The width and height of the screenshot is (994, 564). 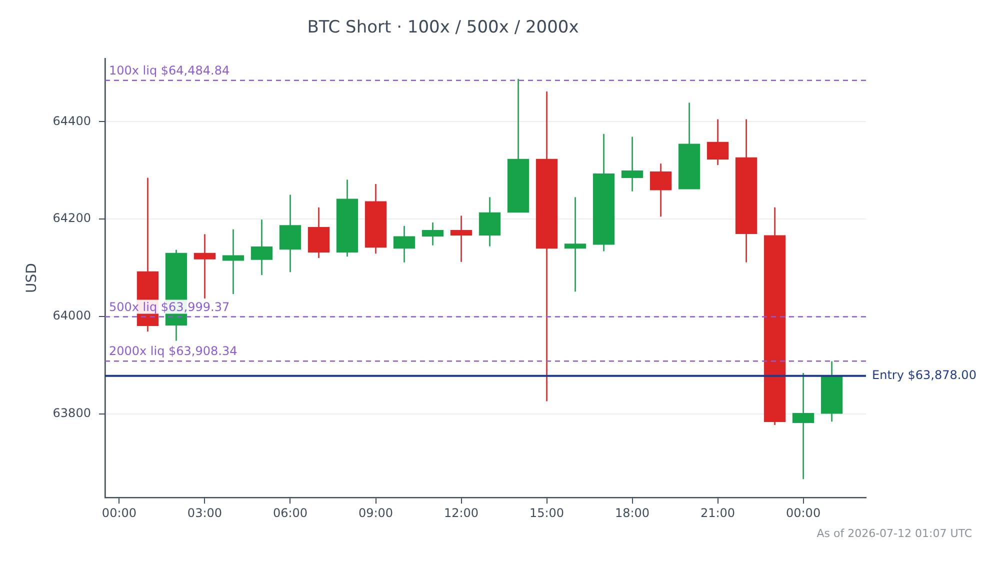 I want to click on x-tick-label: 03:00, so click(x=204, y=513).